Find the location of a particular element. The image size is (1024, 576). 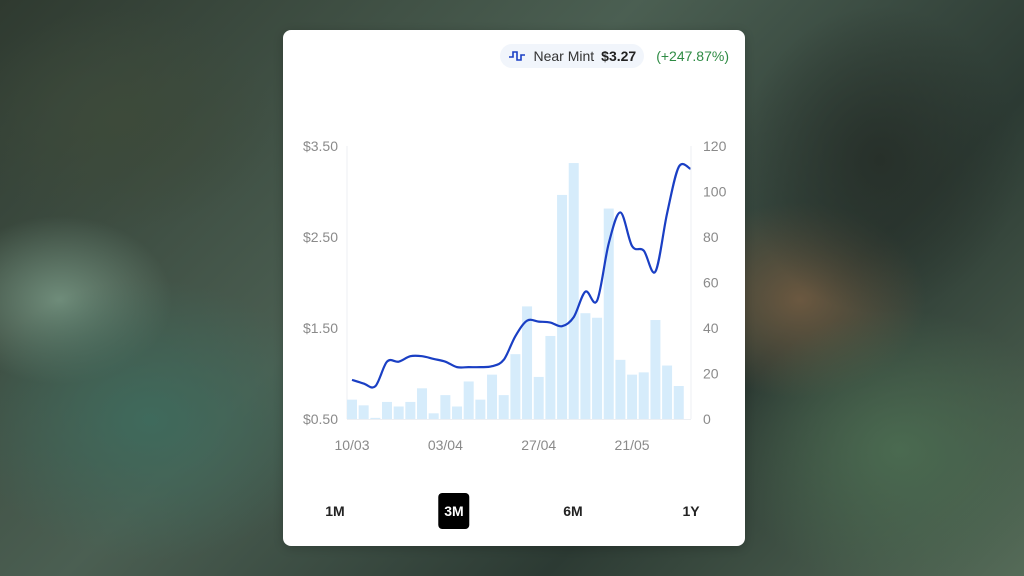

x-axis-tick: 10/03 is located at coordinates (351, 445).